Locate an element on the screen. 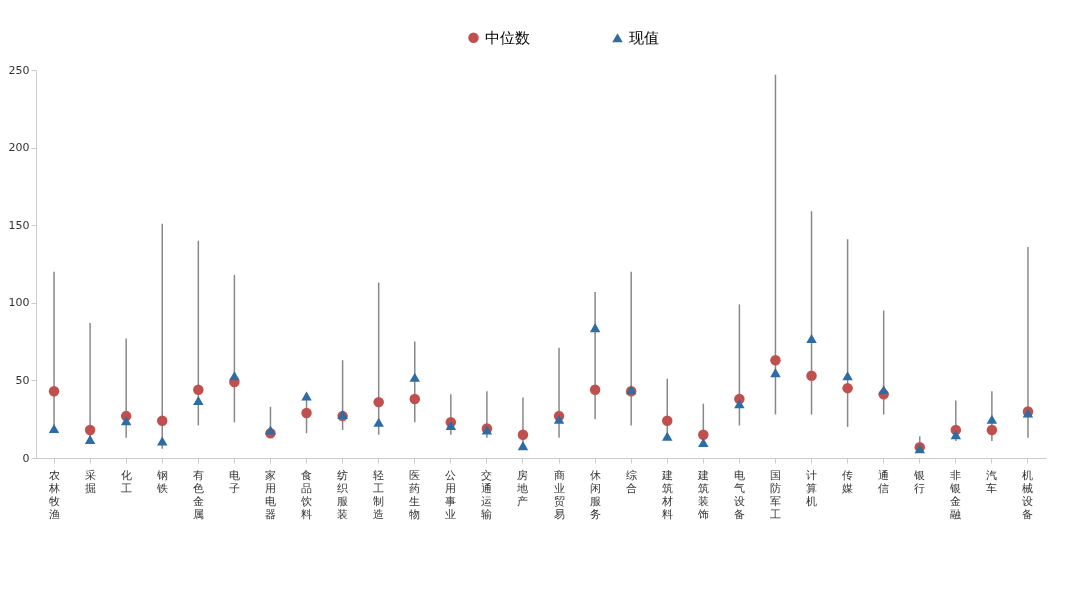 Image resolution: width=1069 pixels, height=603 pixels. x-tick-label: 纺织服装 is located at coordinates (343, 494).